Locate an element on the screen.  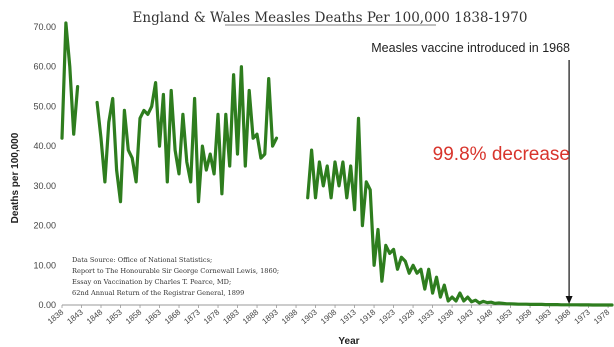
x-tick-label: 1968 is located at coordinates (563, 316).